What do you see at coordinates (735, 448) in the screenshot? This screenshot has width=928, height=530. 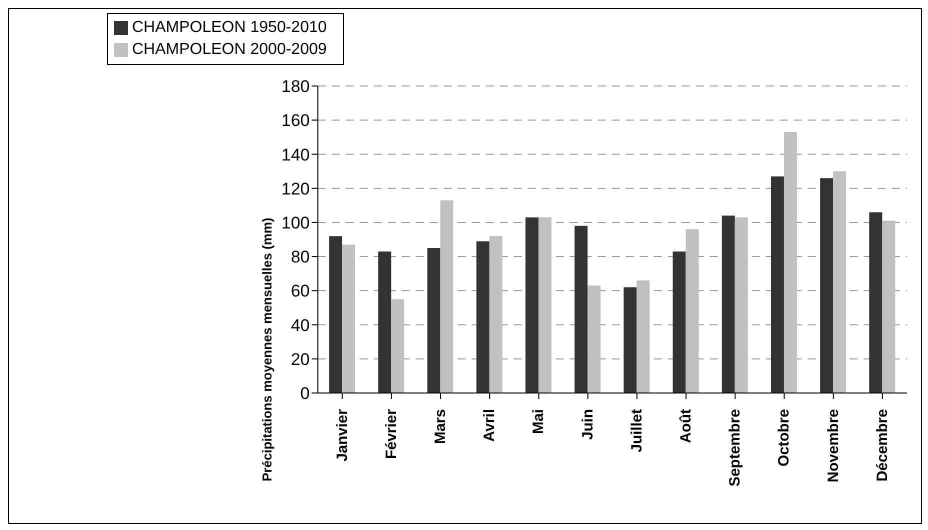 I see `x-tick-label: Septembre` at bounding box center [735, 448].